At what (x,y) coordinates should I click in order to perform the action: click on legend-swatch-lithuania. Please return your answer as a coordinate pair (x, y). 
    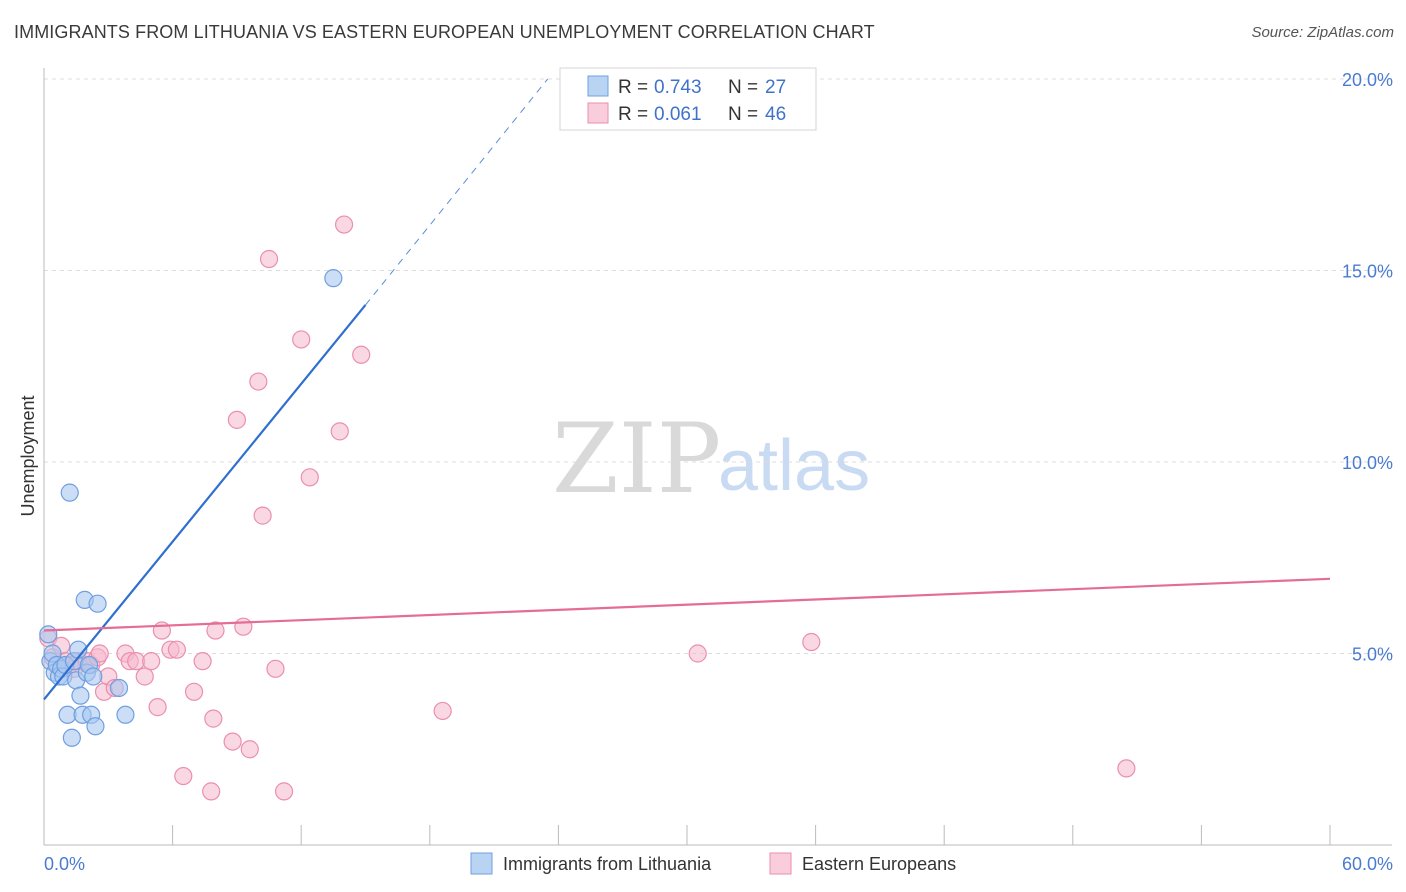
    Looking at the image, I should click on (481, 863).